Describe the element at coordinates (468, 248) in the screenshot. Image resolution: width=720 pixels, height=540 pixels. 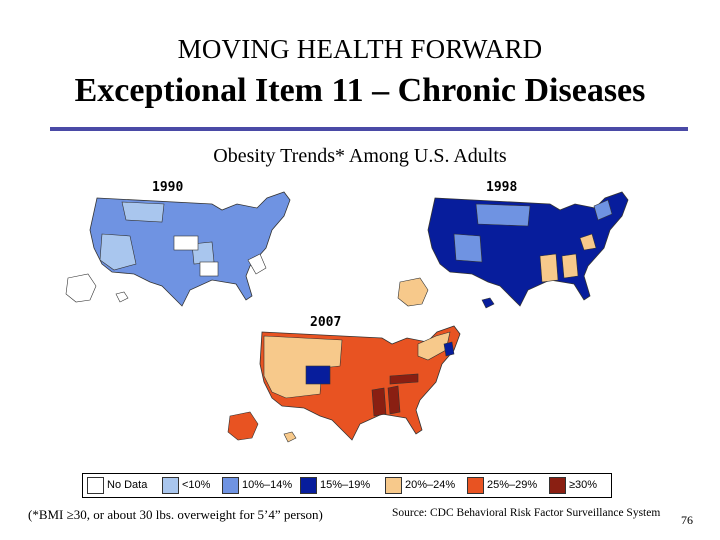
I see `map-1998-region-mid-west` at that location.